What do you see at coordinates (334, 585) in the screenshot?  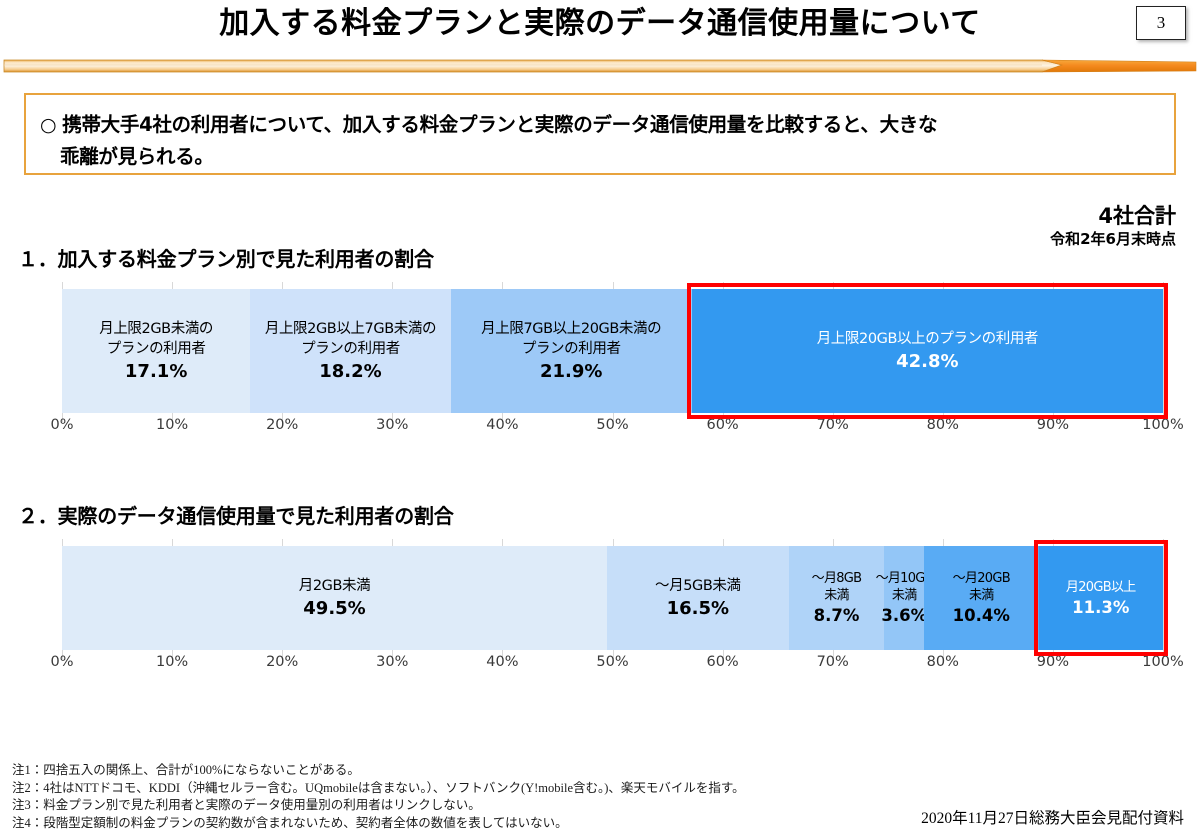 I see `segment-label: 月2GB未満` at bounding box center [334, 585].